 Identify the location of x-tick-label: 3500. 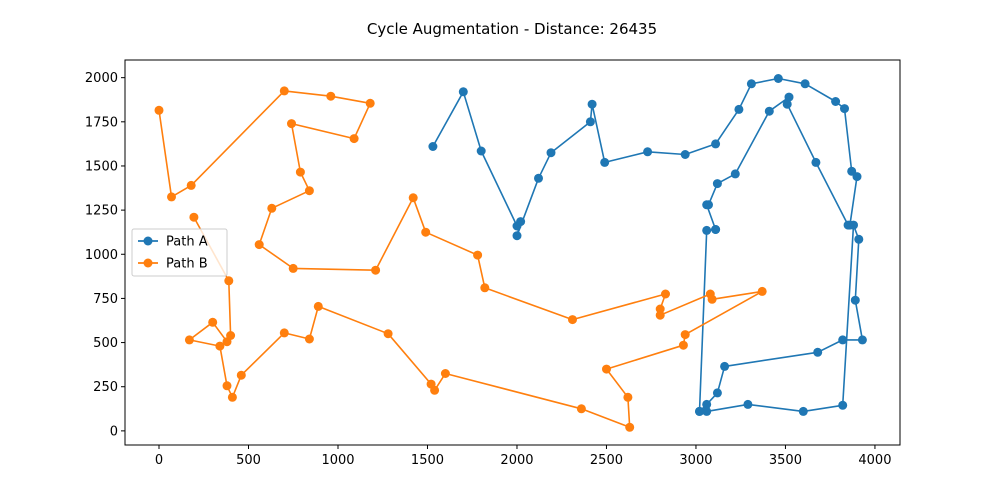
(785, 460).